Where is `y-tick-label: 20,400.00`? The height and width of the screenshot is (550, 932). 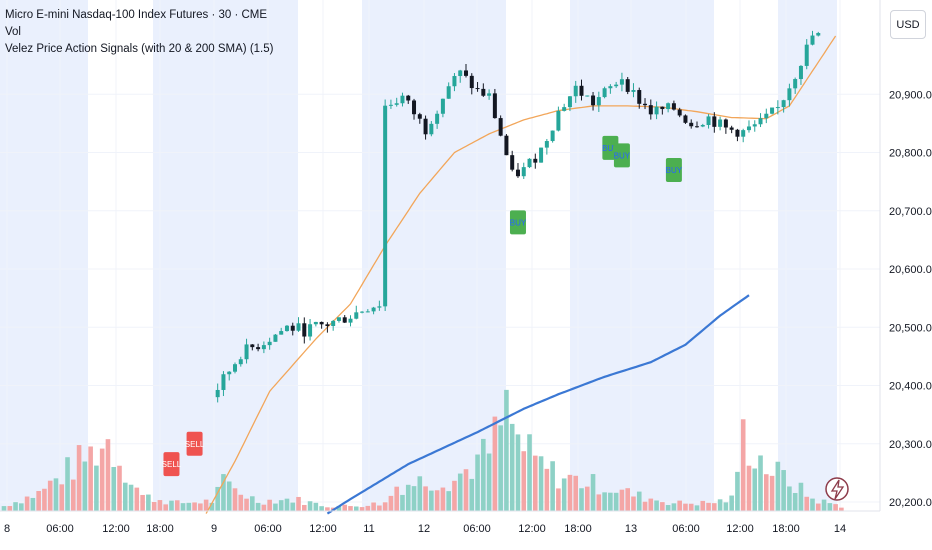
y-tick-label: 20,400.00 is located at coordinates (910, 387).